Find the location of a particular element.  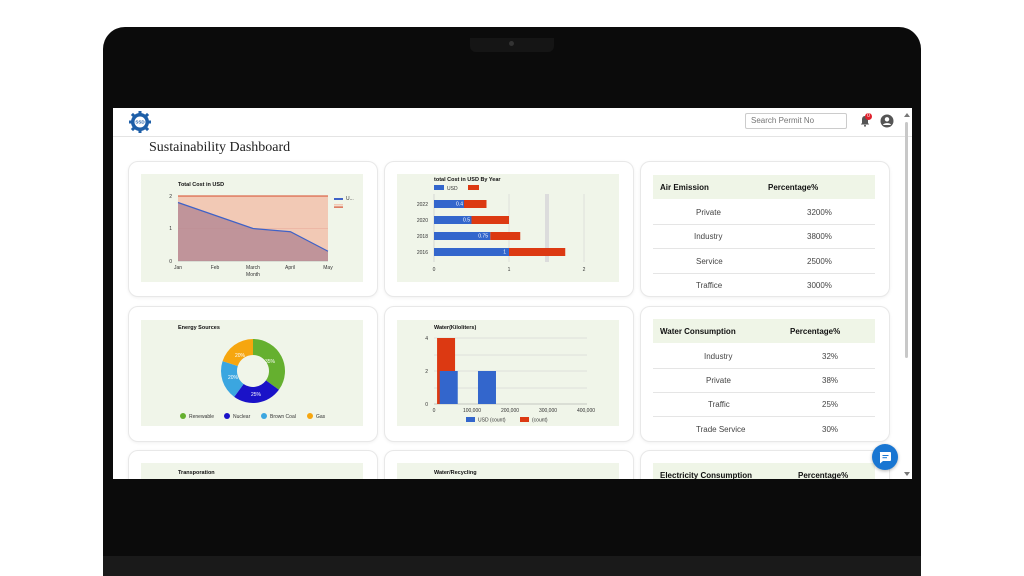

page-title: Sustainability Dashboard is located at coordinates (220, 147).